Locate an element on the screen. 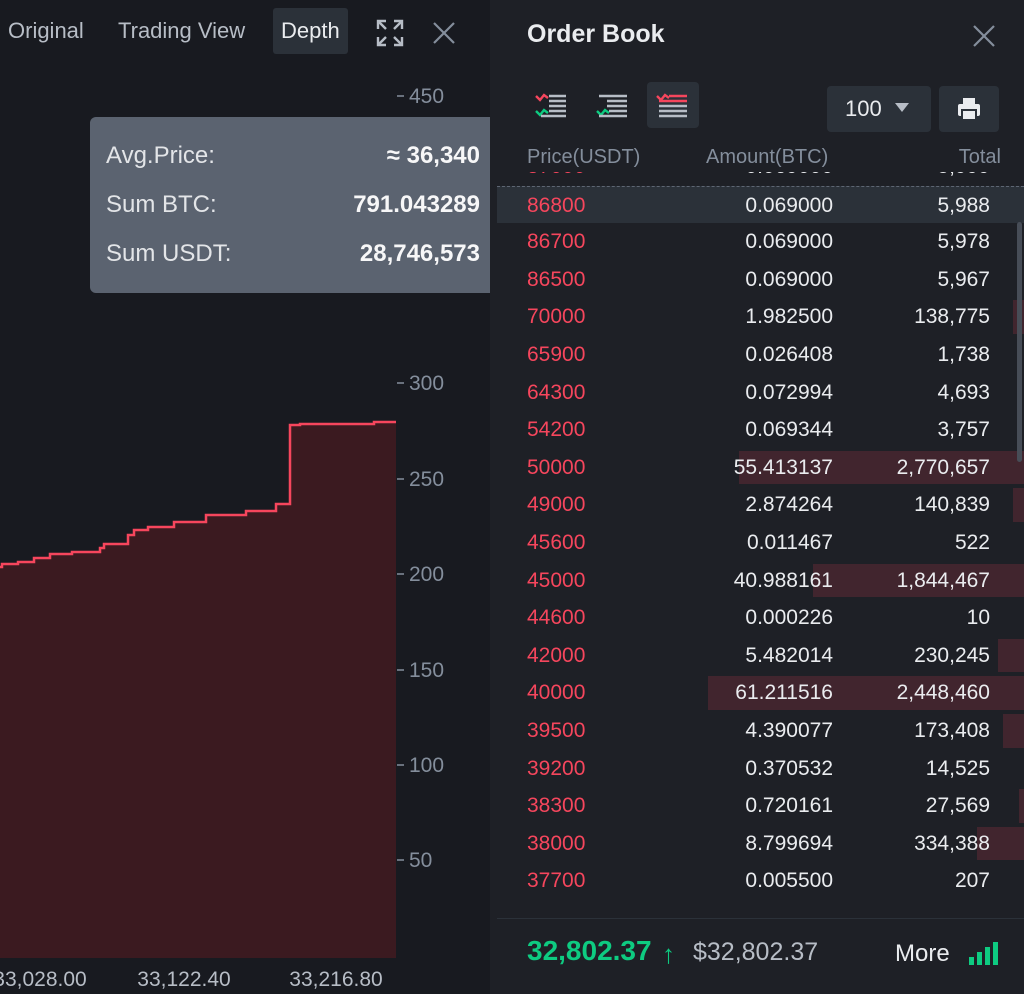 This screenshot has height=994, width=1024. tooltip-label: Avg.Price: is located at coordinates (160, 155).